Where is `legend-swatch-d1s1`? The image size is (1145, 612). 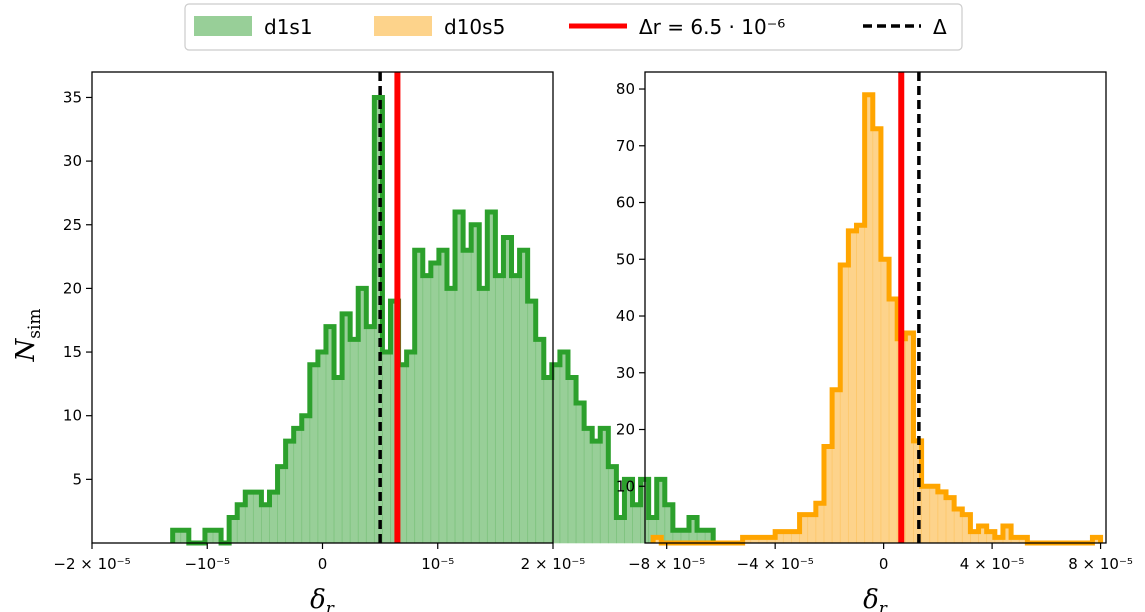 legend-swatch-d1s1 is located at coordinates (223, 26).